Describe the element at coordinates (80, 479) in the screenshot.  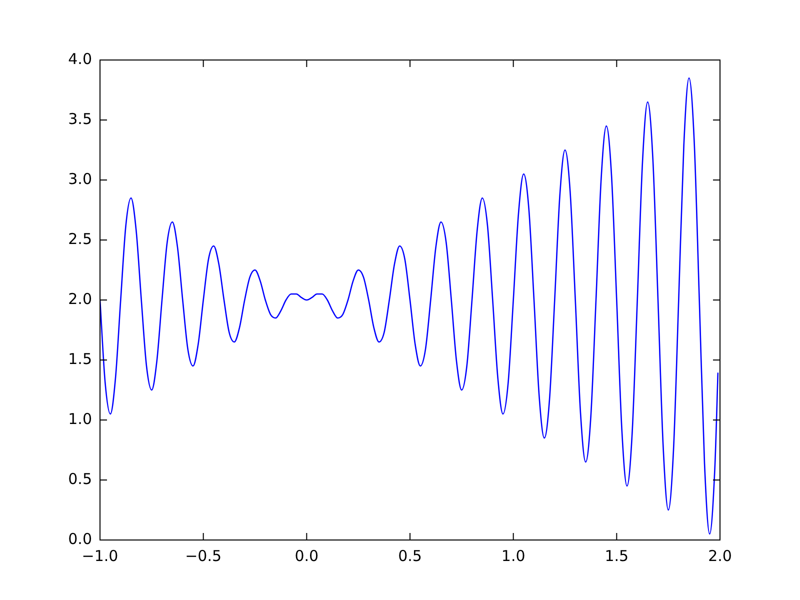
I see `y-tick-label: 0.5` at that location.